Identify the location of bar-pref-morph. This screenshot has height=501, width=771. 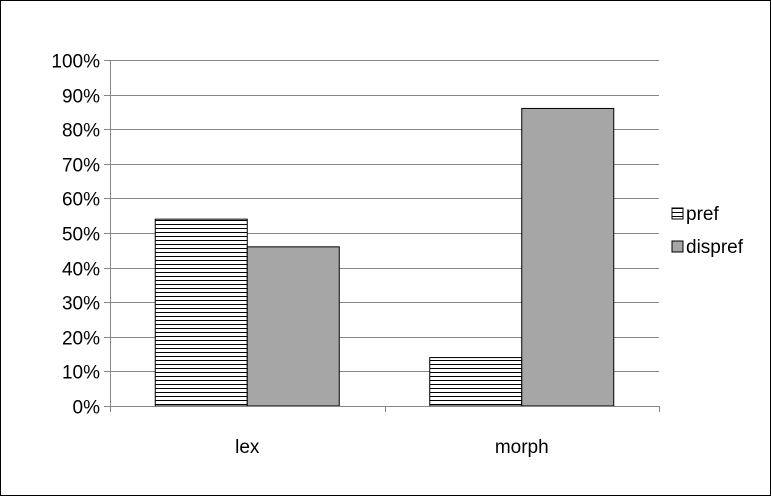
(476, 382).